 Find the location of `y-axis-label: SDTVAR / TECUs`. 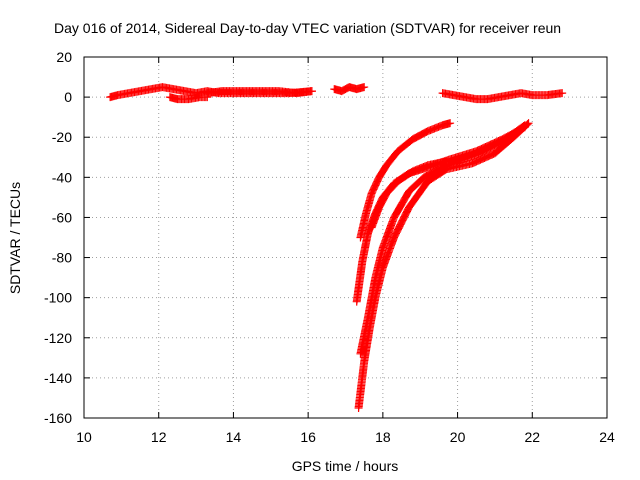

y-axis-label: SDTVAR / TECUs is located at coordinates (15, 238).